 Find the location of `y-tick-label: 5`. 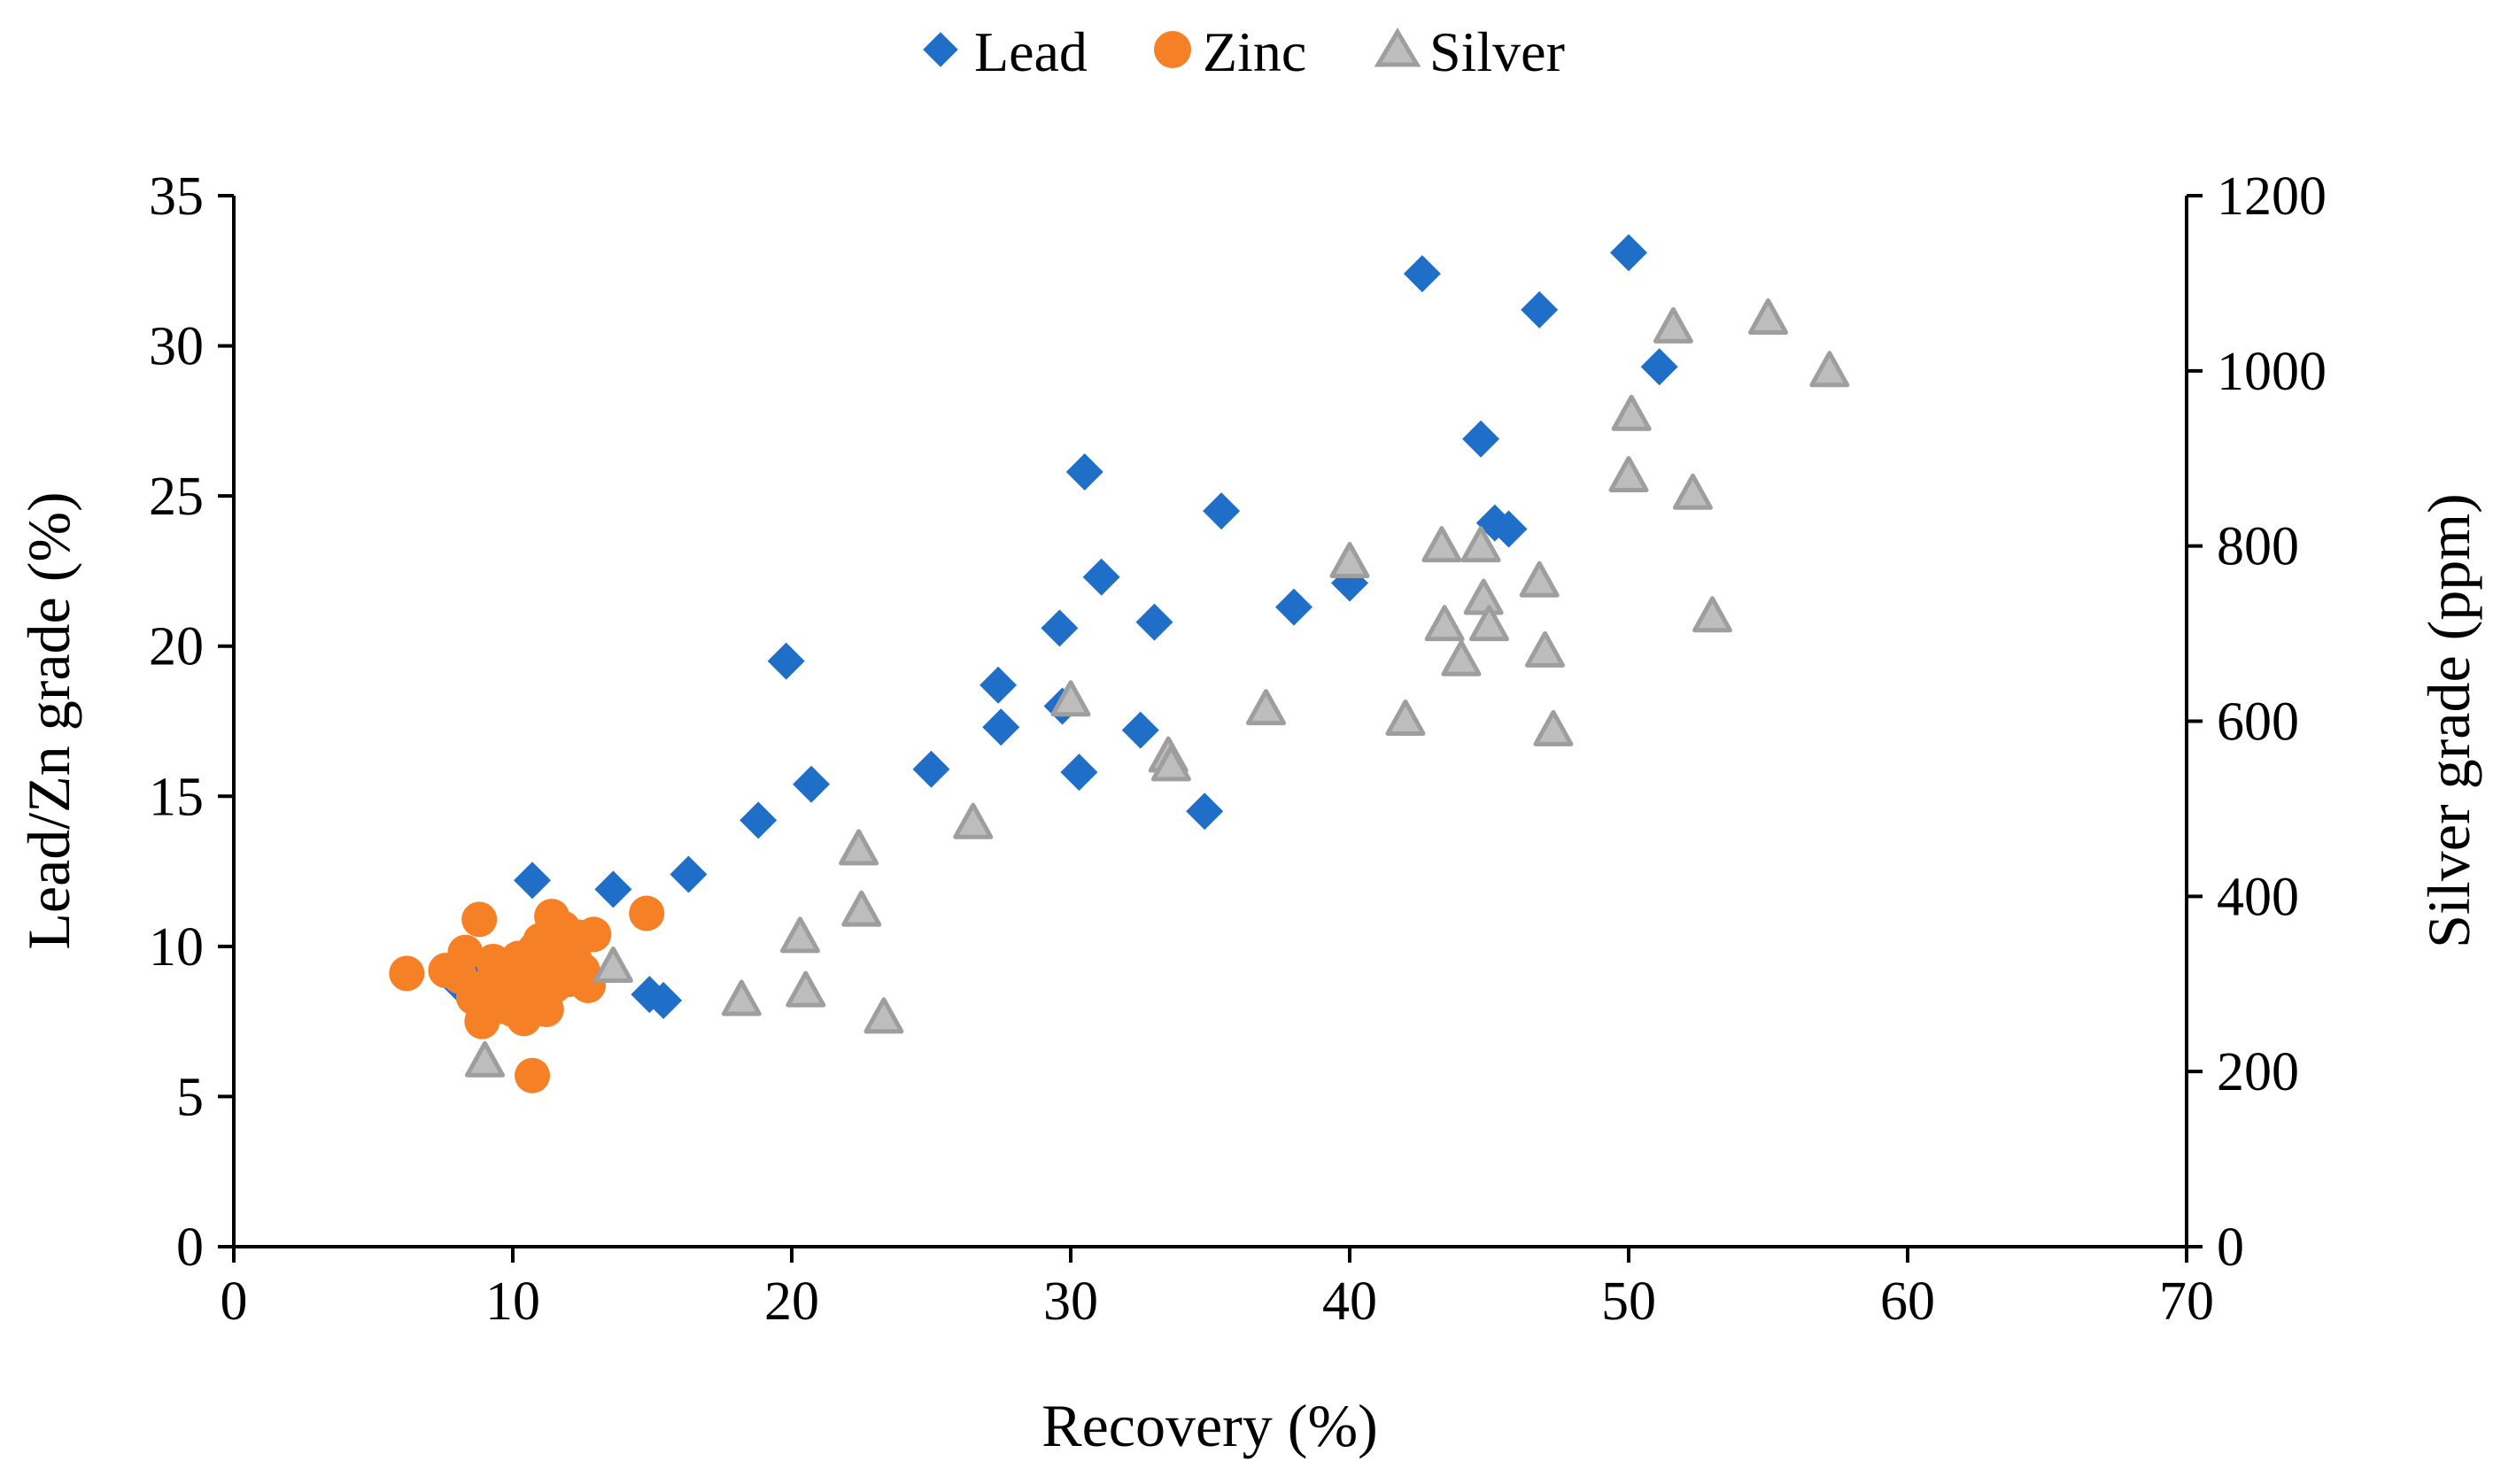

y-tick-label: 5 is located at coordinates (190, 1097).